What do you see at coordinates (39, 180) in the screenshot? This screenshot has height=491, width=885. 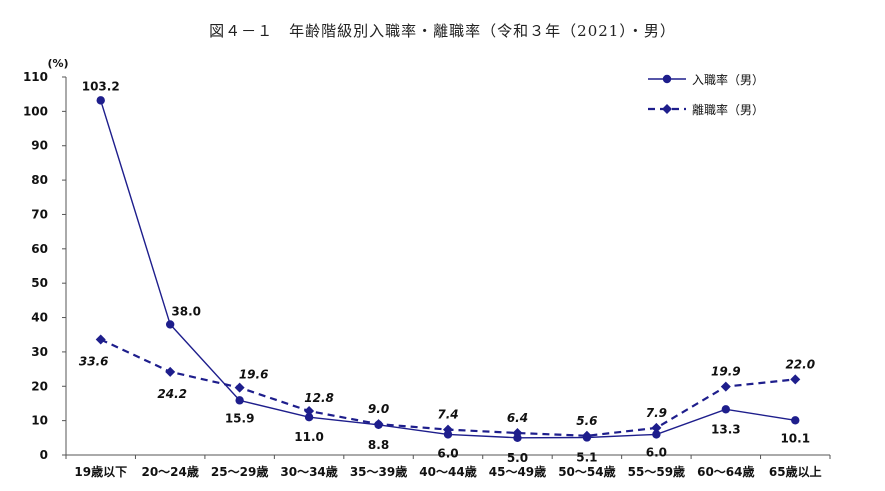 I see `y-tick-label: 80` at bounding box center [39, 180].